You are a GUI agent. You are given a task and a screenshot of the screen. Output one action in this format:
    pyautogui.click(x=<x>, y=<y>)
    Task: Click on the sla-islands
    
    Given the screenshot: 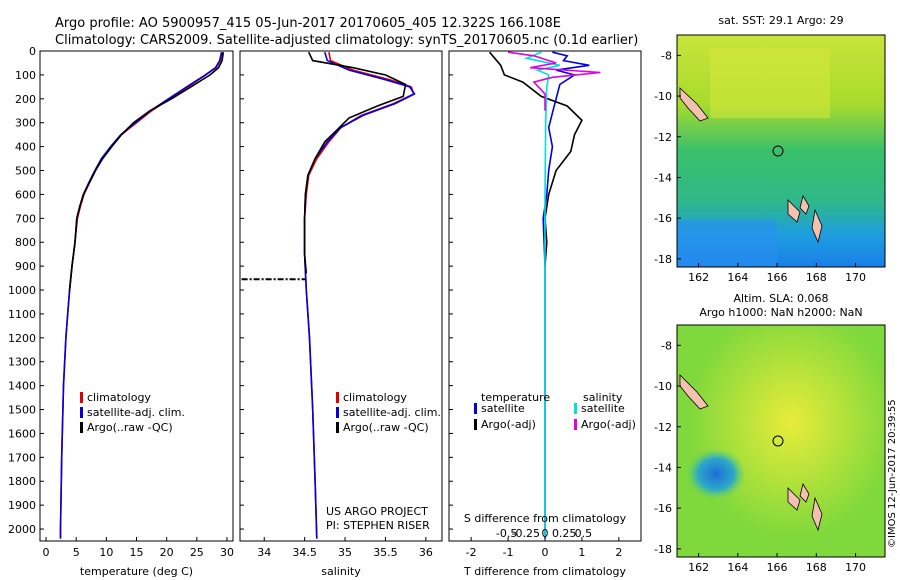 What is the action you would take?
    pyautogui.click(x=751, y=453)
    